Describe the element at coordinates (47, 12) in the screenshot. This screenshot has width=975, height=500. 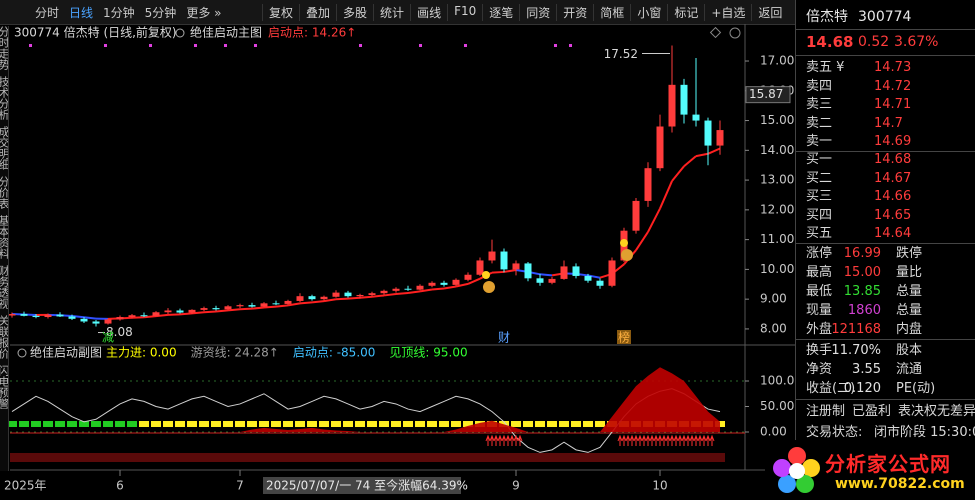
I see `period-tab: 分时` at that location.